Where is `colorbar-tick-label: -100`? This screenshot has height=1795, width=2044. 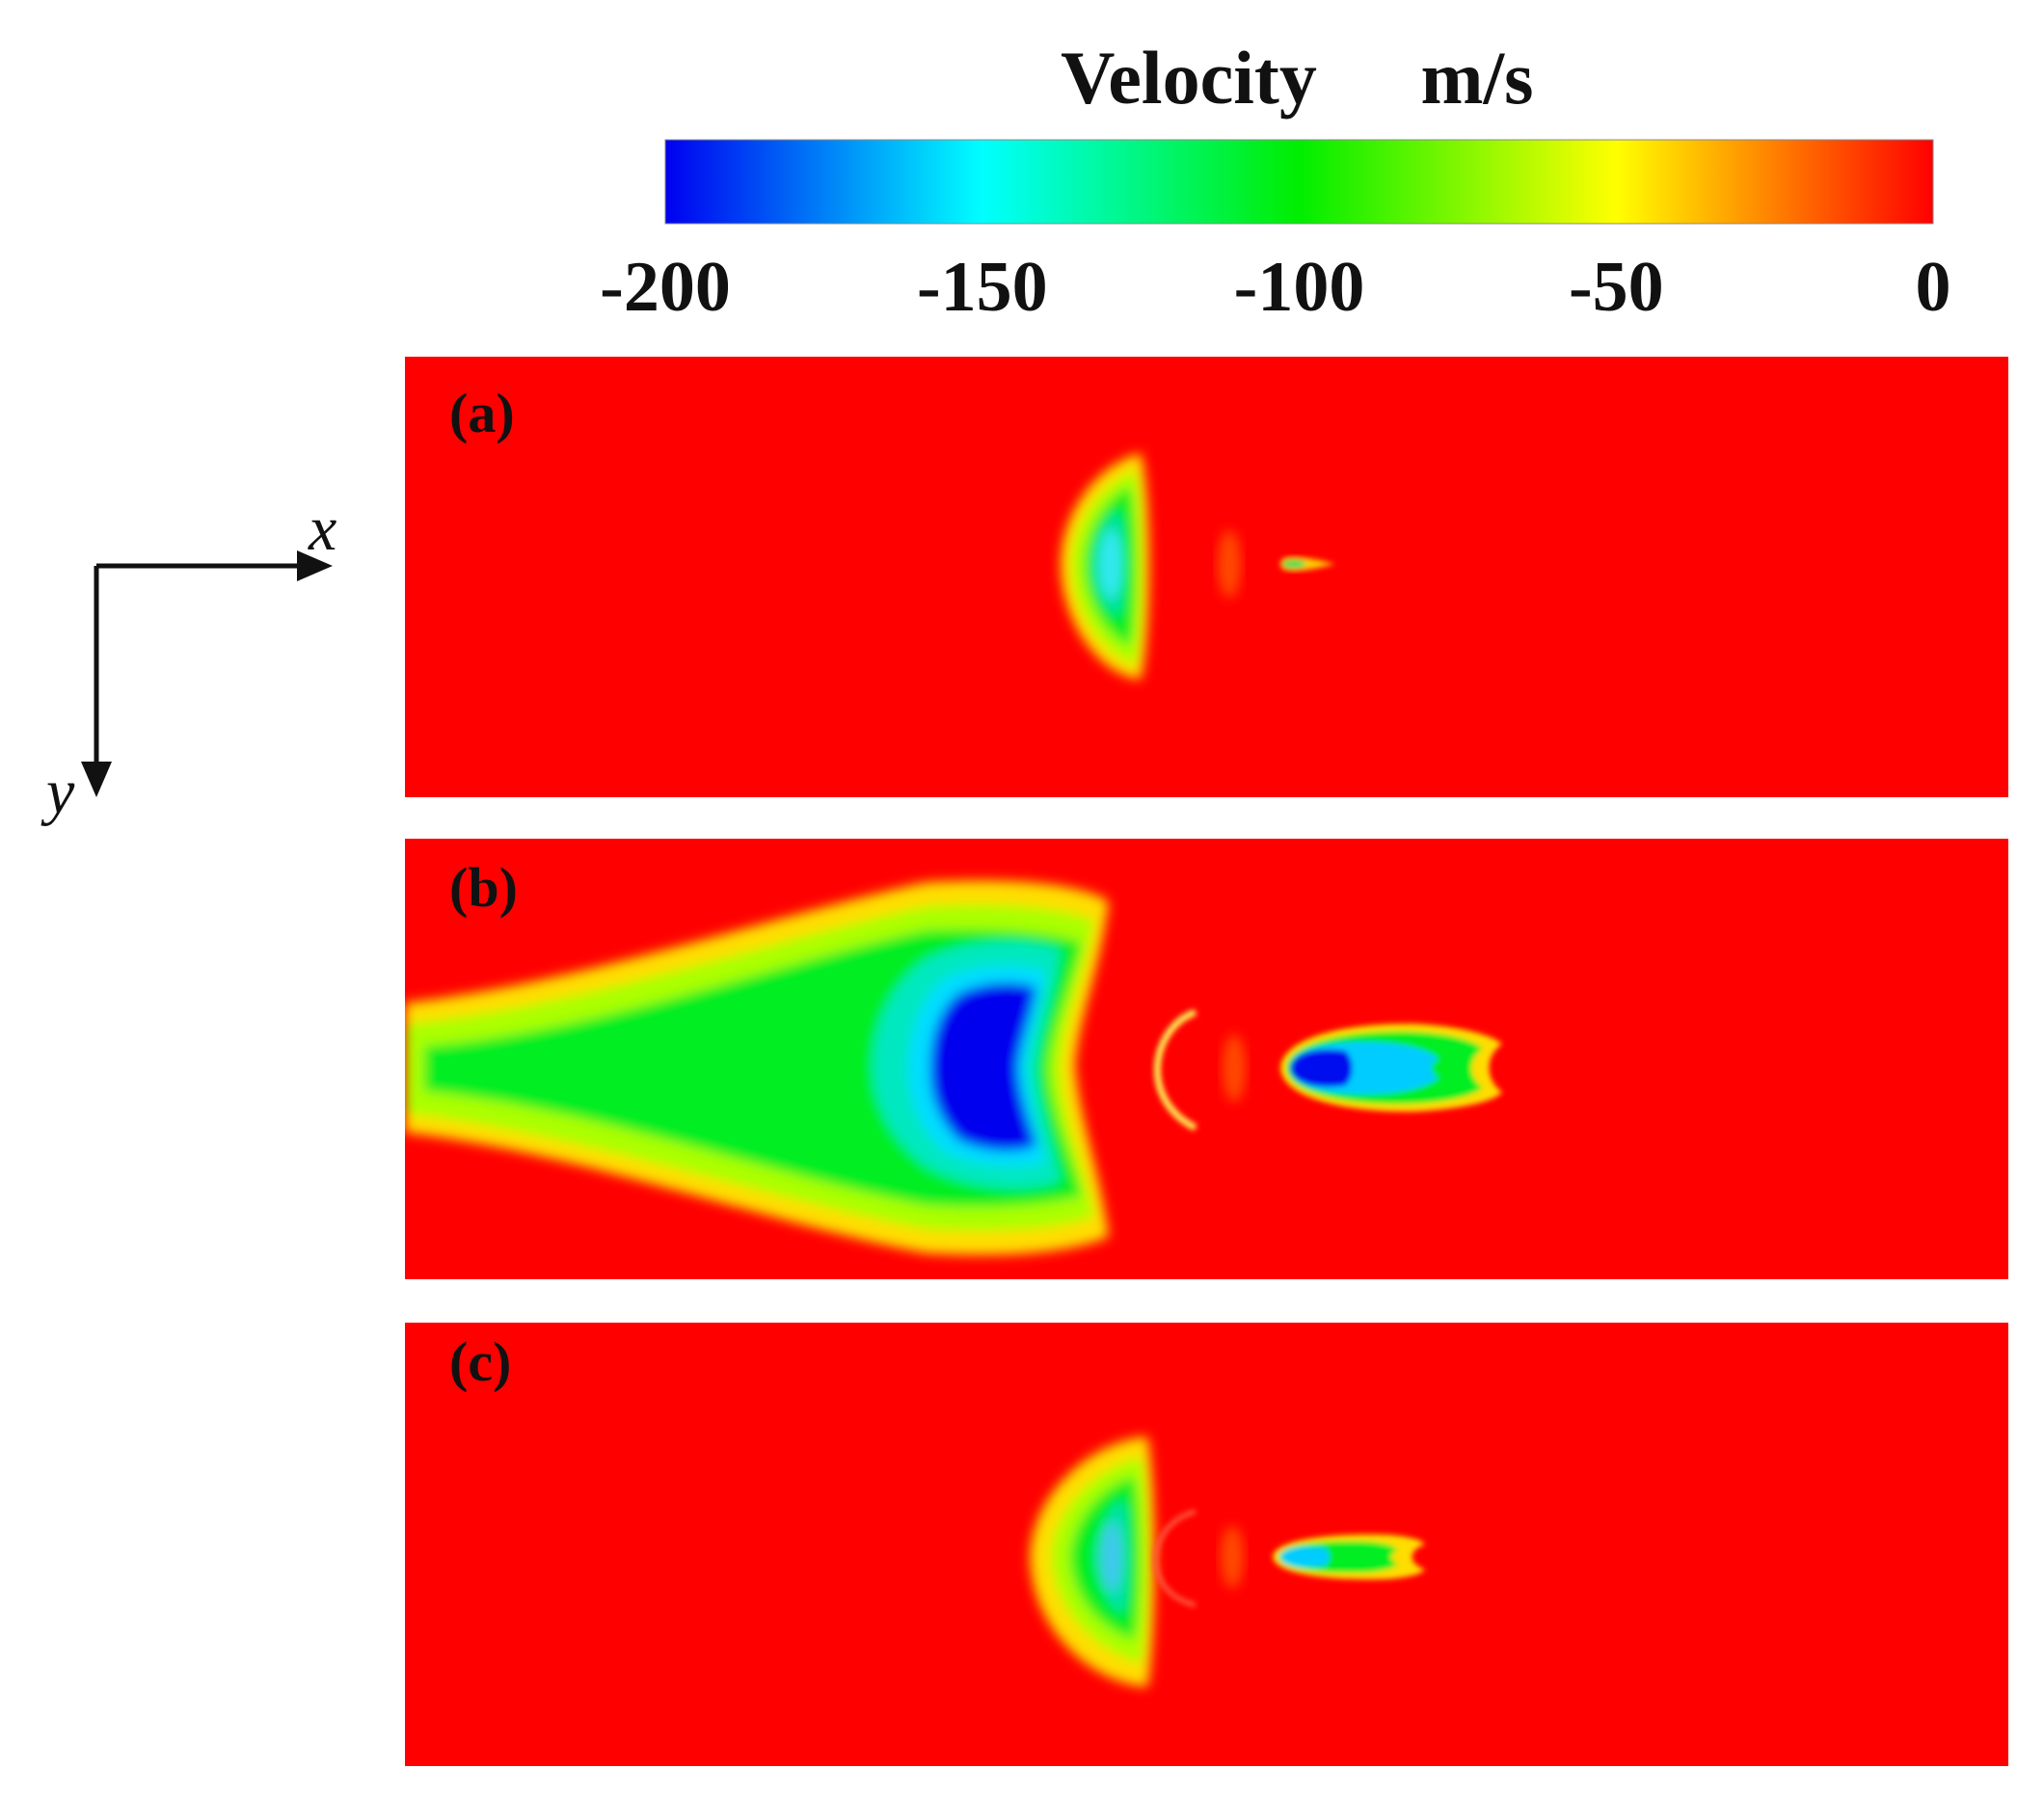
colorbar-tick-label: -100 is located at coordinates (1300, 287).